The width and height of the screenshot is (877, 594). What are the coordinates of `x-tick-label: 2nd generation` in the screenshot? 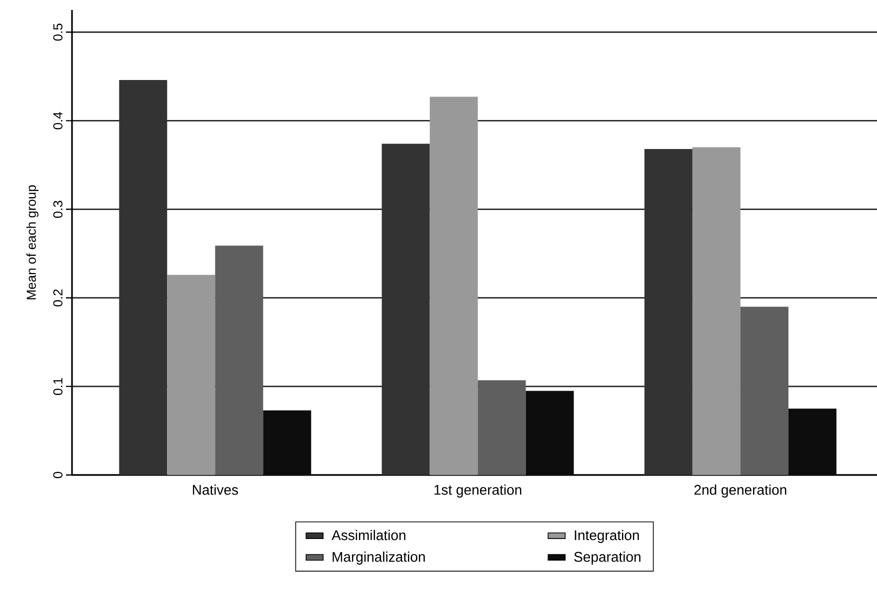 It's located at (740, 491).